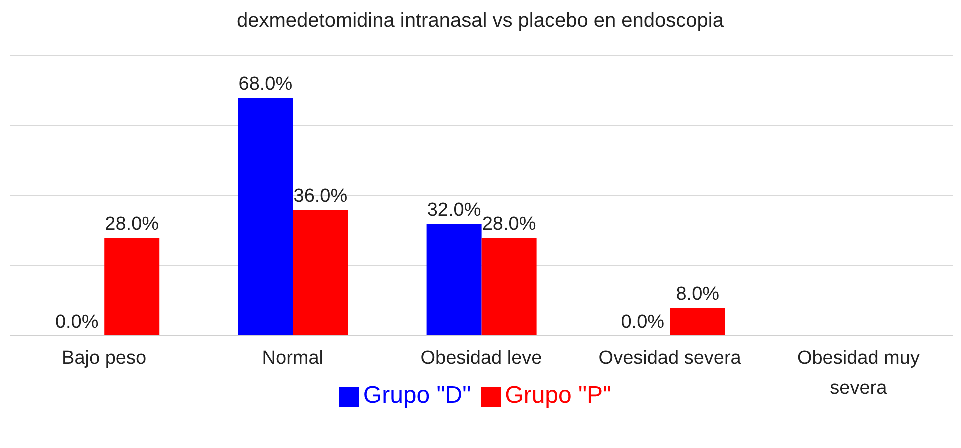 The image size is (961, 448). I want to click on legend-label: Grupo "P", so click(558, 395).